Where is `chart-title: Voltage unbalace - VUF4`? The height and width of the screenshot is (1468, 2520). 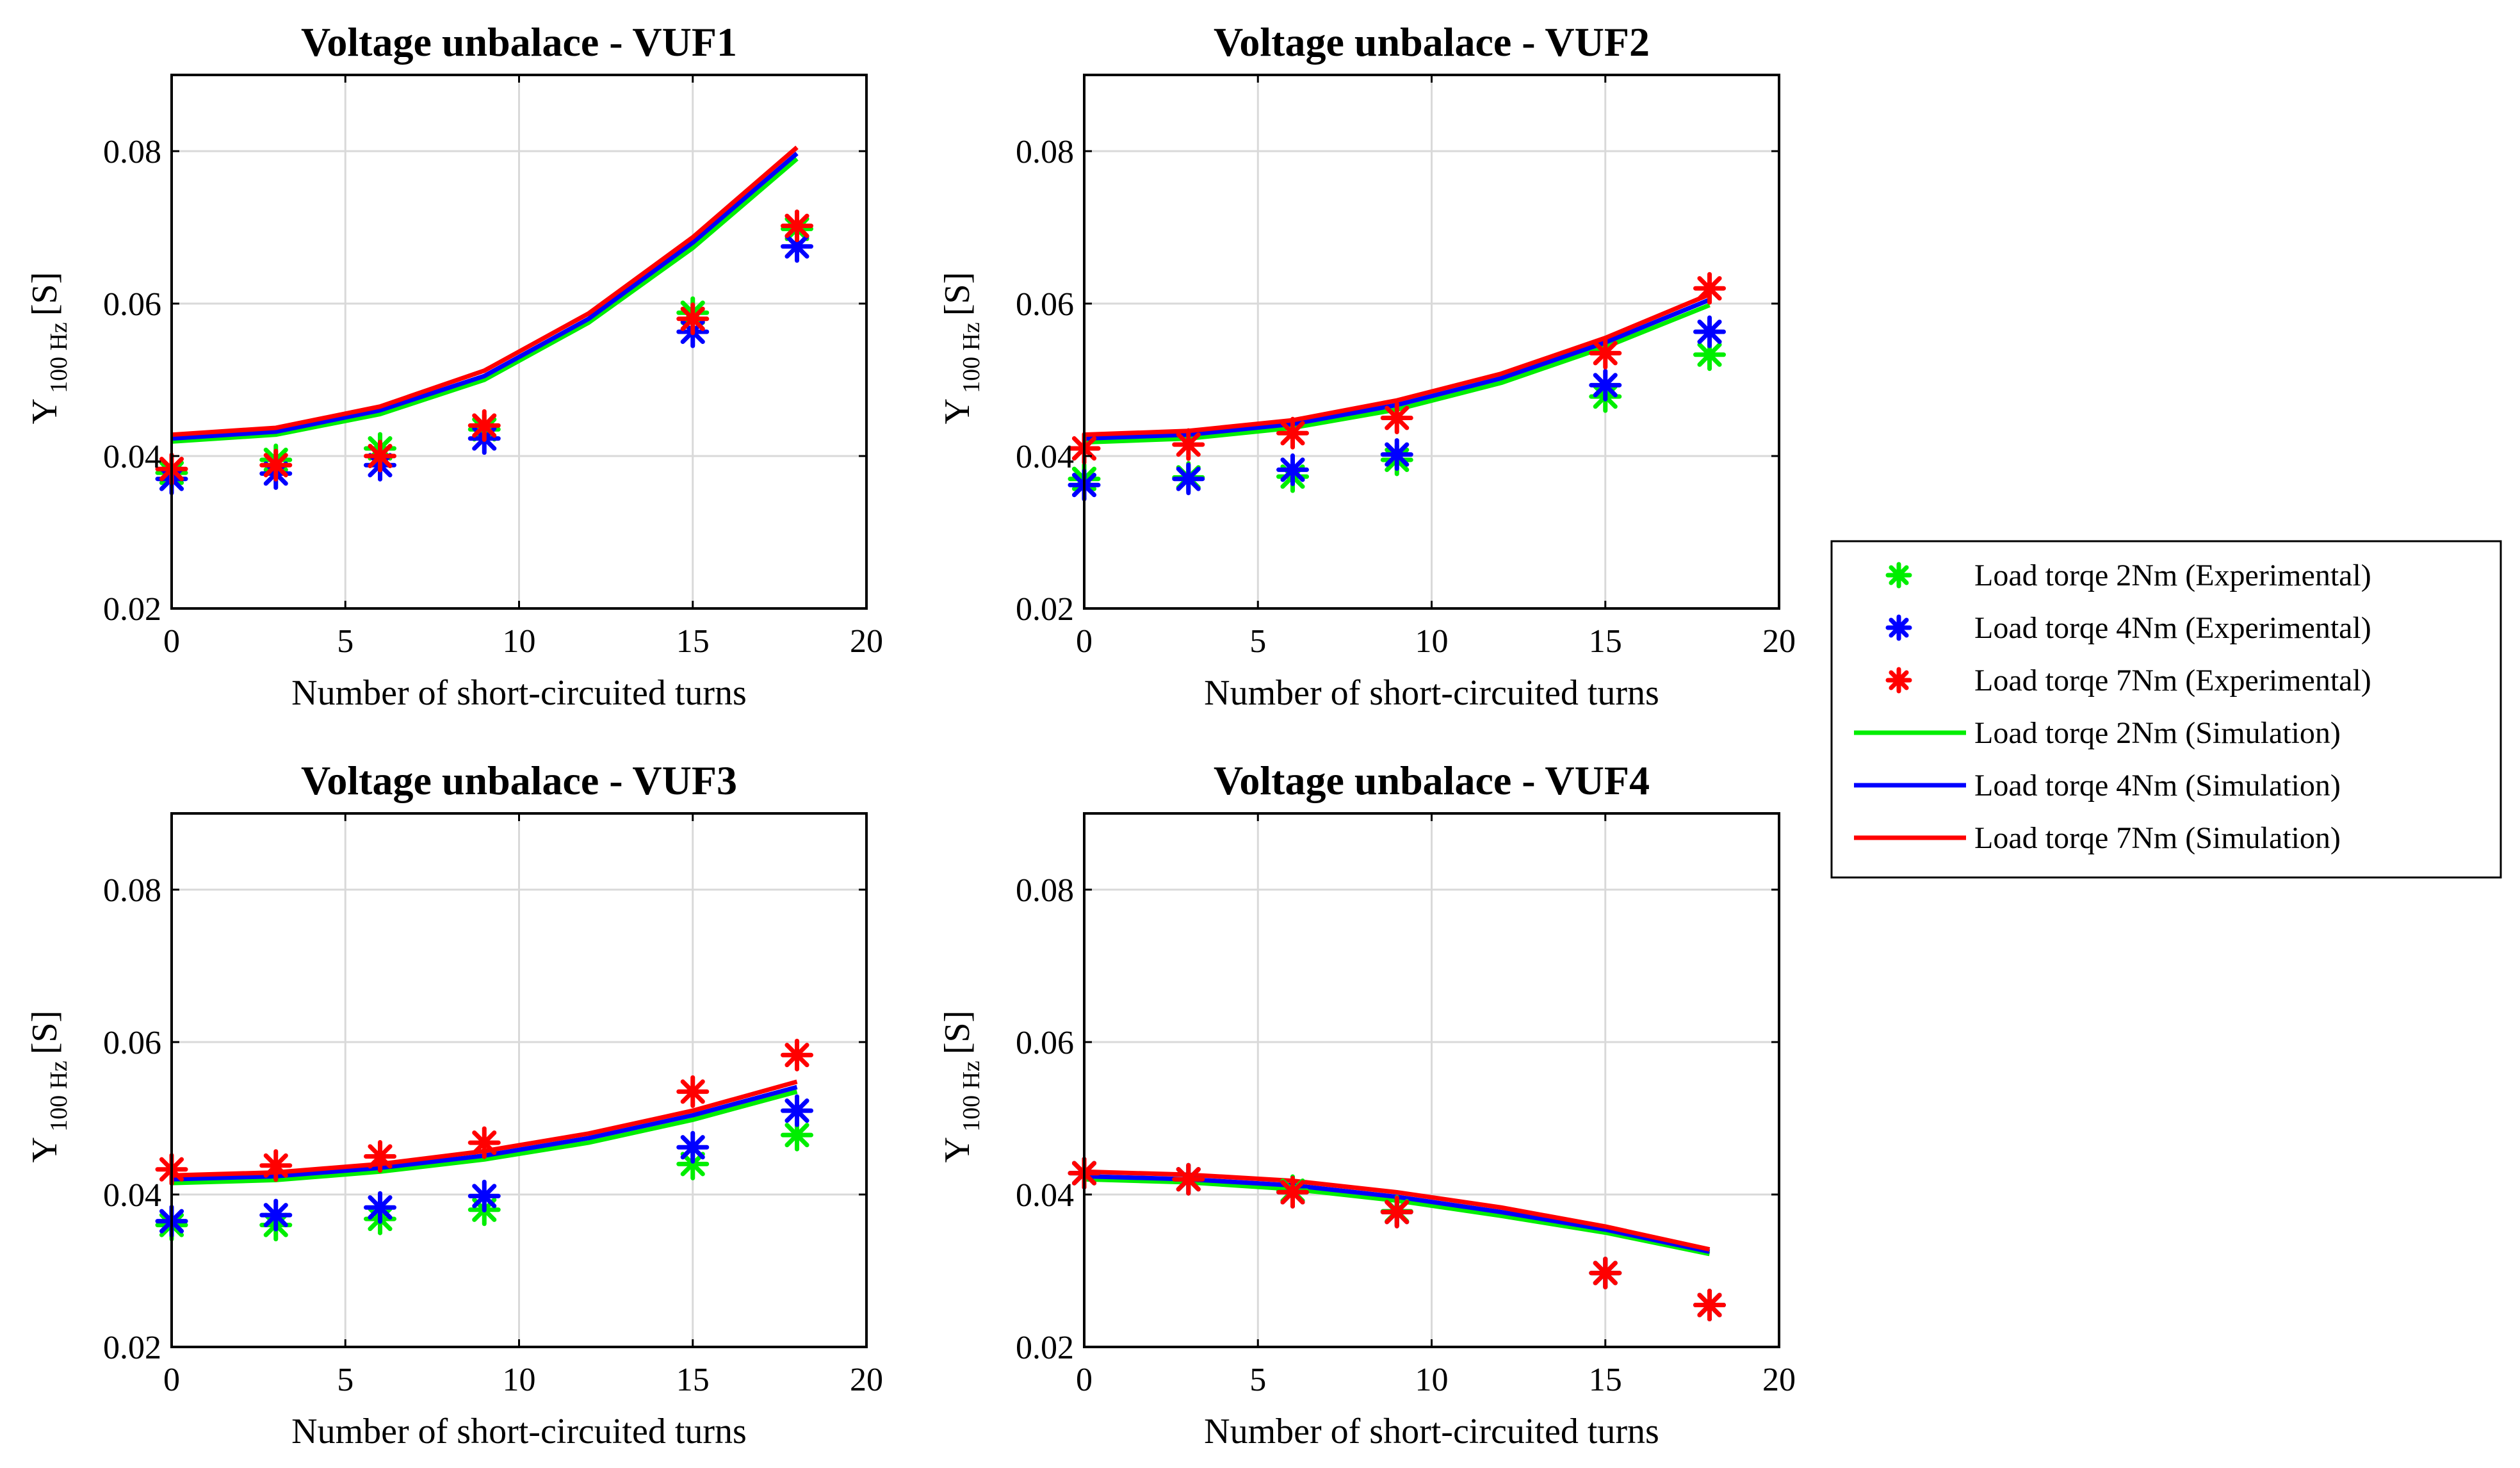
chart-title: Voltage unbalace - VUF4 is located at coordinates (1432, 780).